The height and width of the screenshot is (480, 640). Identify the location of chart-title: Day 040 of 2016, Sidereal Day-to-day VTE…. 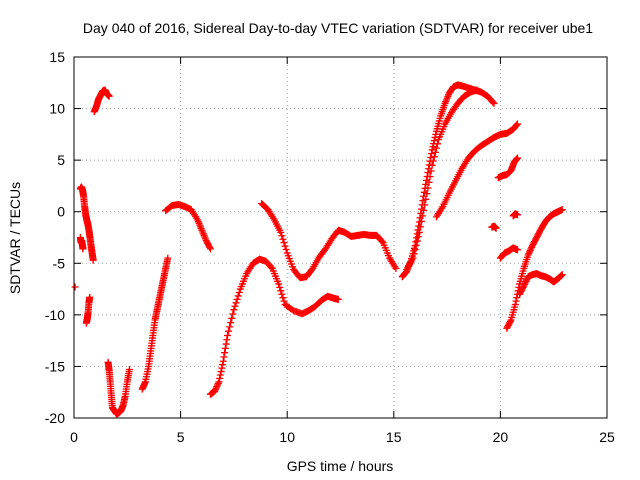
(338, 28).